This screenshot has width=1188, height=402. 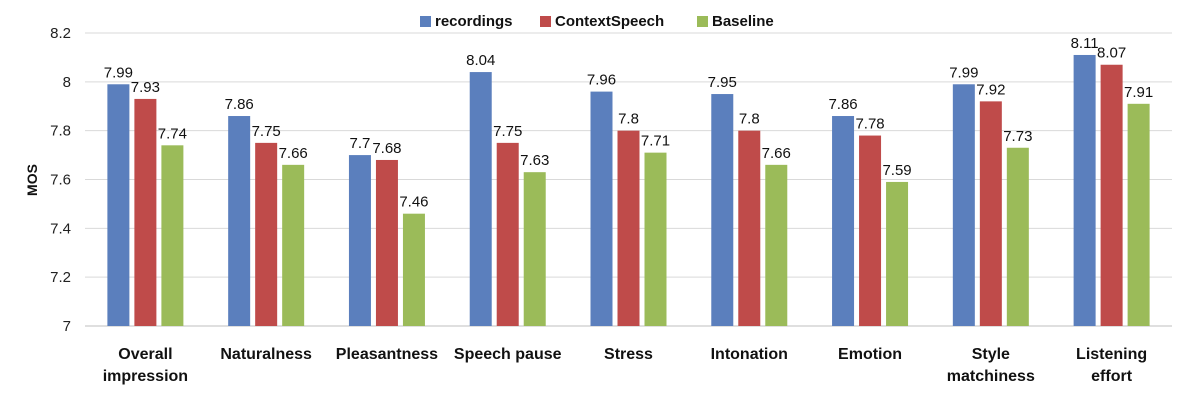 What do you see at coordinates (722, 82) in the screenshot?
I see `value-label: 7.95` at bounding box center [722, 82].